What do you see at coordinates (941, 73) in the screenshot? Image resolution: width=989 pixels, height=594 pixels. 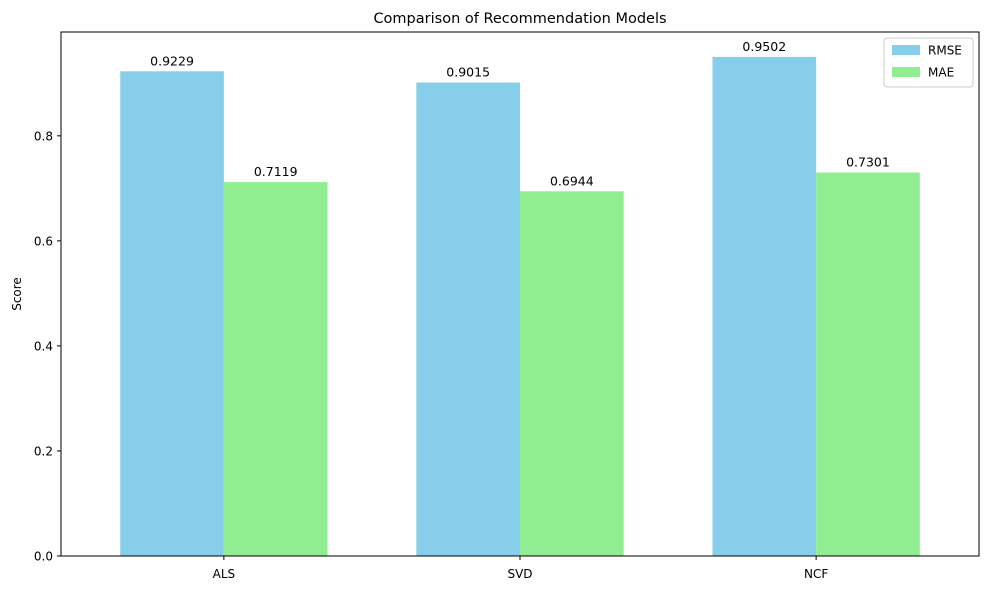 I see `legend-label-mae: MAE` at bounding box center [941, 73].